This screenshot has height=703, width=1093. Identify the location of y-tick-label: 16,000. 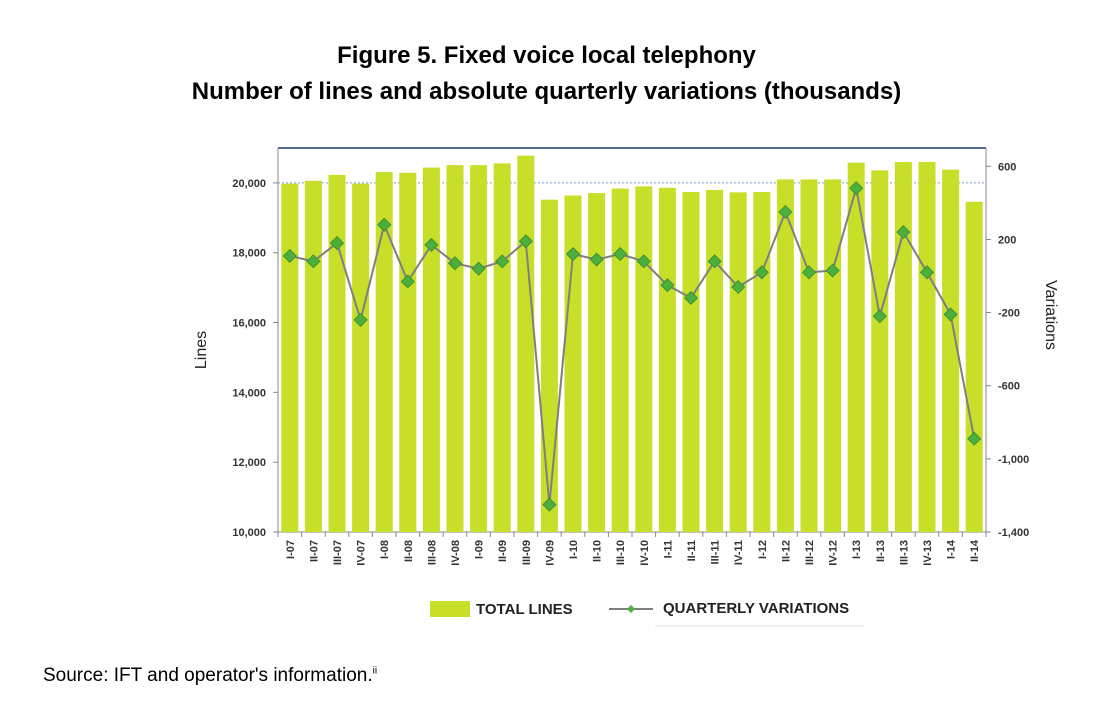
(249, 324).